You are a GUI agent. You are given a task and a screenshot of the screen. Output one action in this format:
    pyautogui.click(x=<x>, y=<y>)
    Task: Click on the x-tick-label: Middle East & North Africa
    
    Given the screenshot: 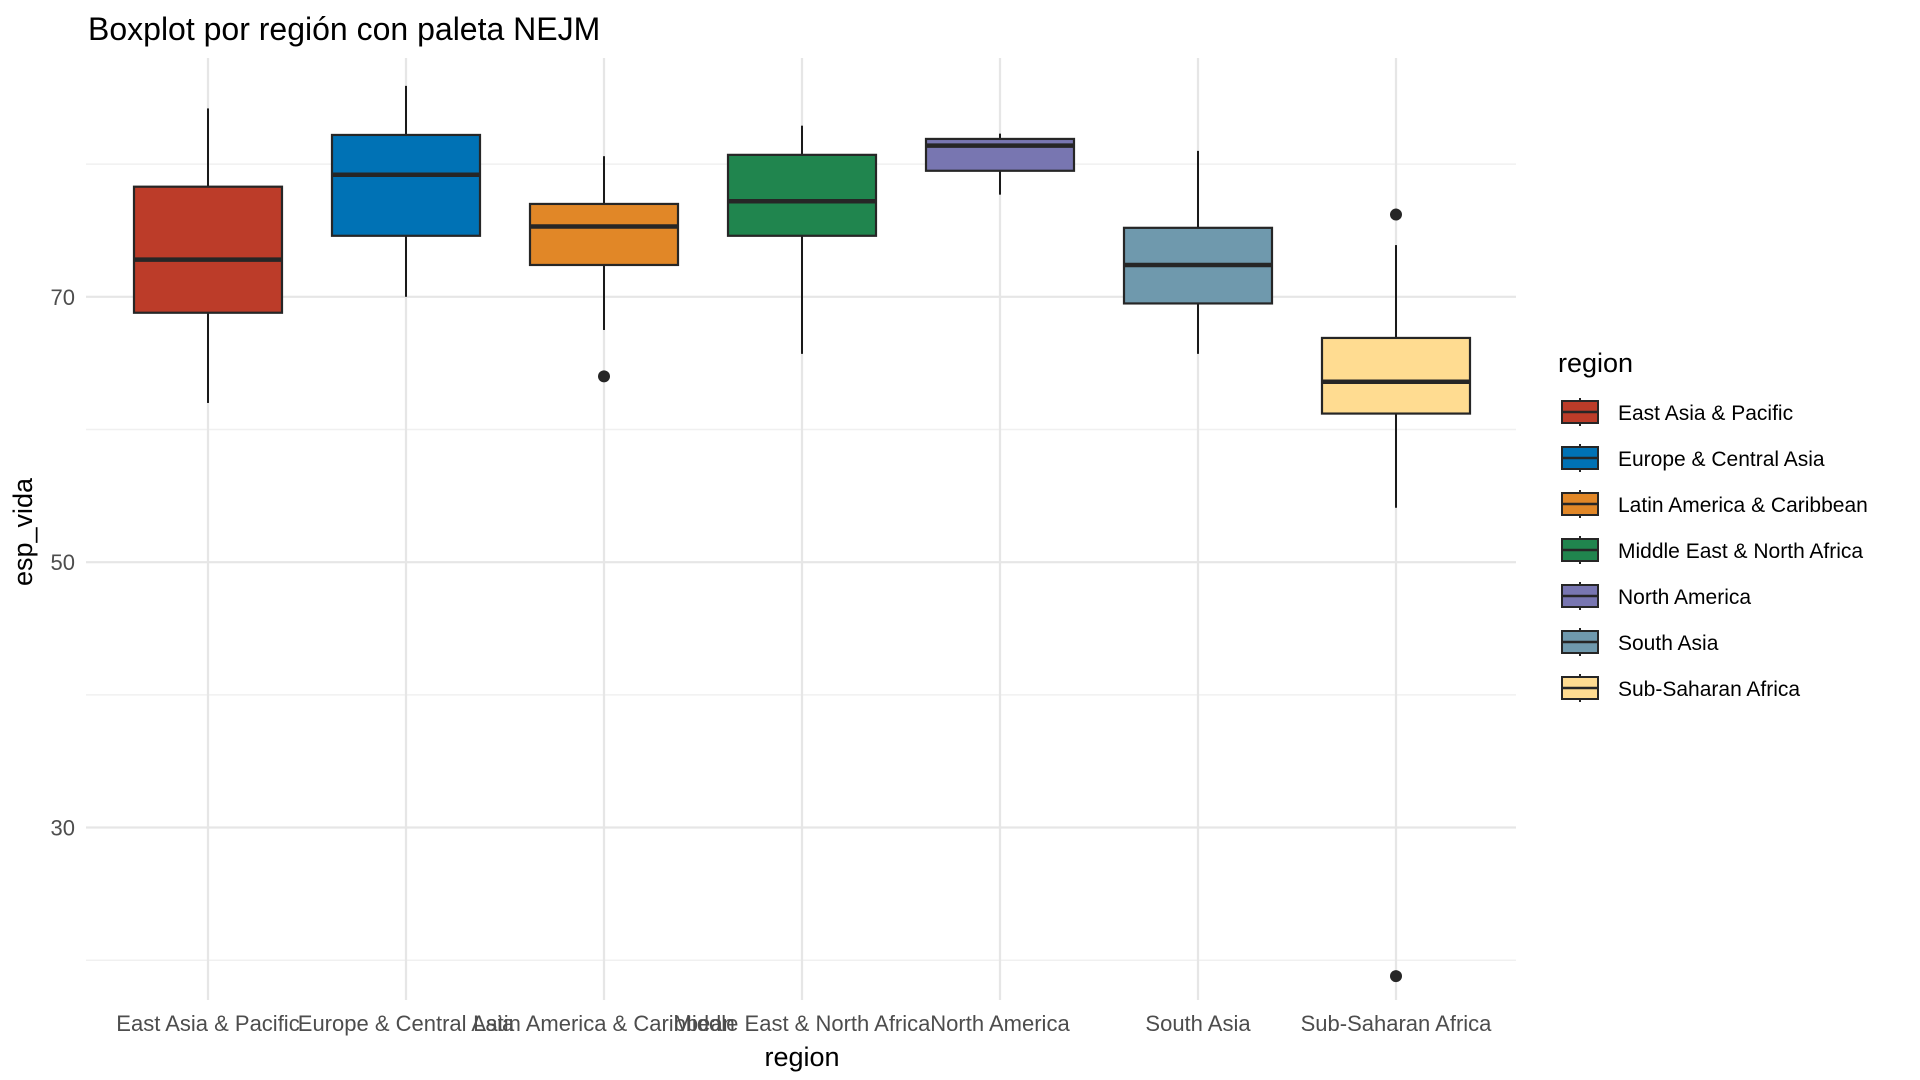 What is the action you would take?
    pyautogui.click(x=803, y=1023)
    